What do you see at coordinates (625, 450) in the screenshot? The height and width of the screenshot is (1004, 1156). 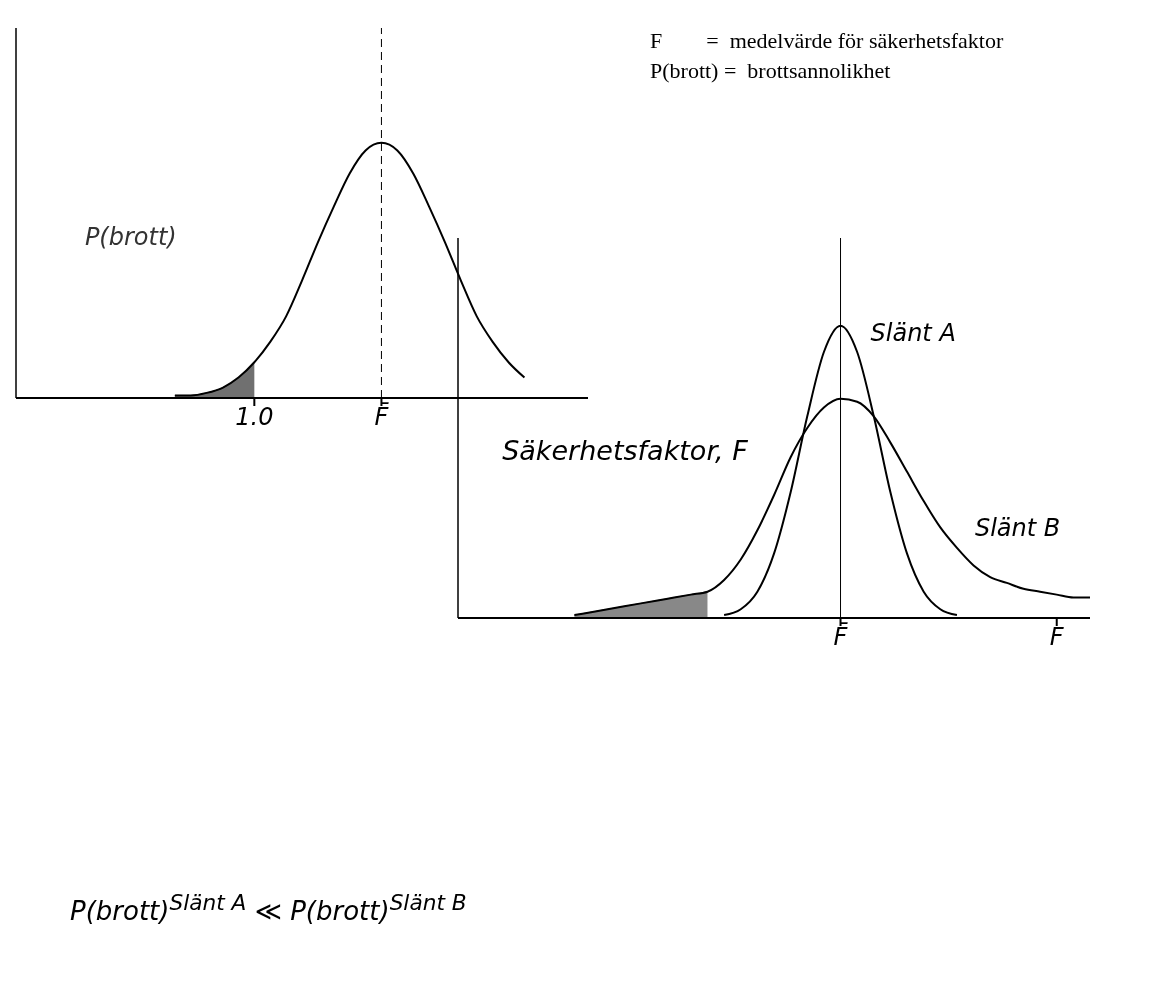 I see `x-axis-title: Säkerhetsfaktor, F` at bounding box center [625, 450].